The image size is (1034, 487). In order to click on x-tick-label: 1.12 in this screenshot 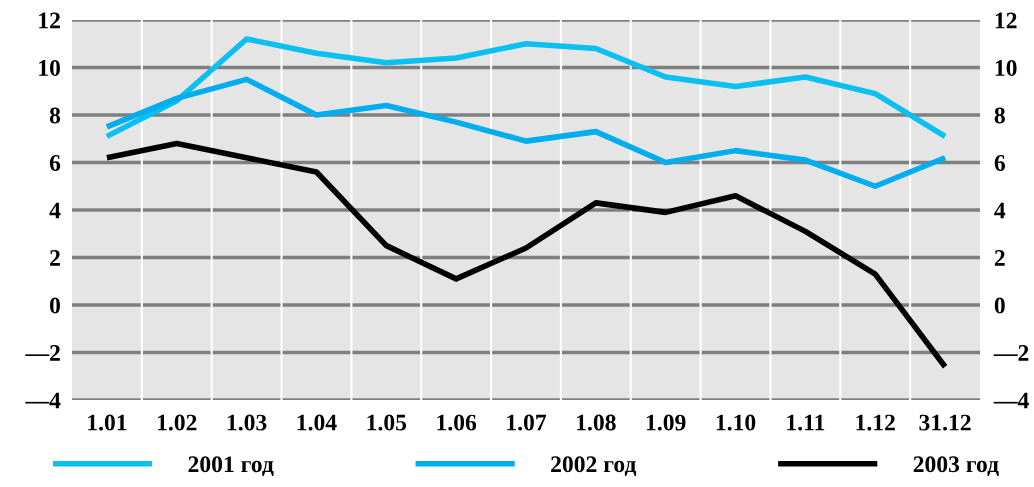, I will do `click(875, 422)`.